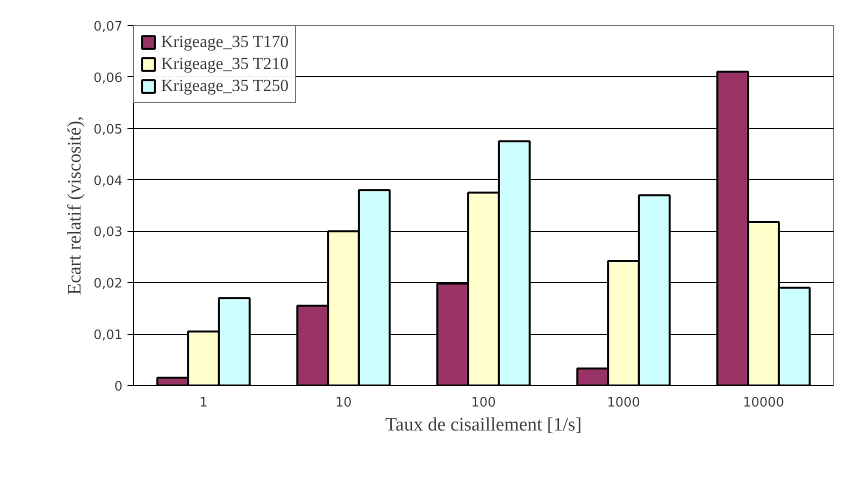  I want to click on x-tick-label: 100, so click(483, 403).